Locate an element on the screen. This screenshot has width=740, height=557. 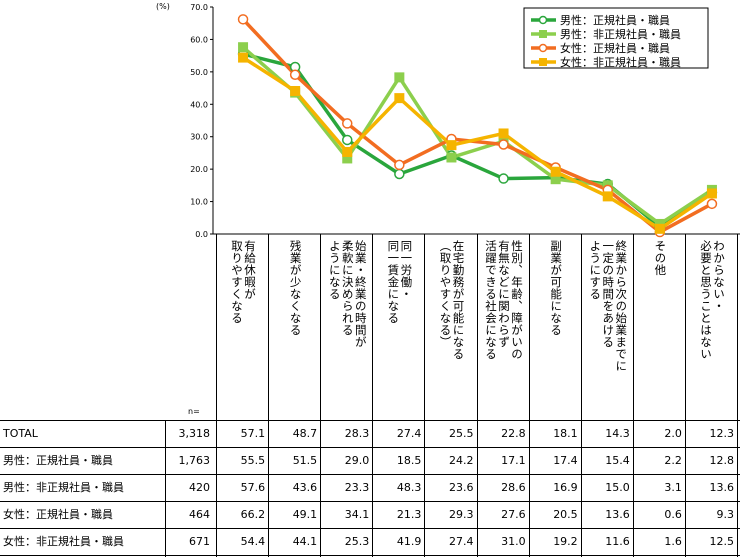
y-tick-label: 10.0 is located at coordinates (199, 202).